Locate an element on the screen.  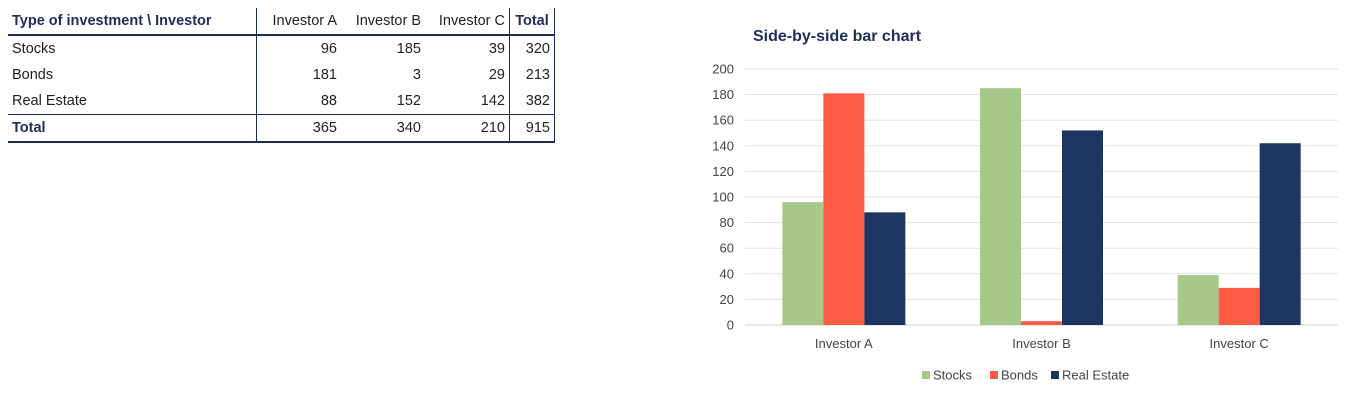
x-tick-label: Investor B is located at coordinates (1041, 343).